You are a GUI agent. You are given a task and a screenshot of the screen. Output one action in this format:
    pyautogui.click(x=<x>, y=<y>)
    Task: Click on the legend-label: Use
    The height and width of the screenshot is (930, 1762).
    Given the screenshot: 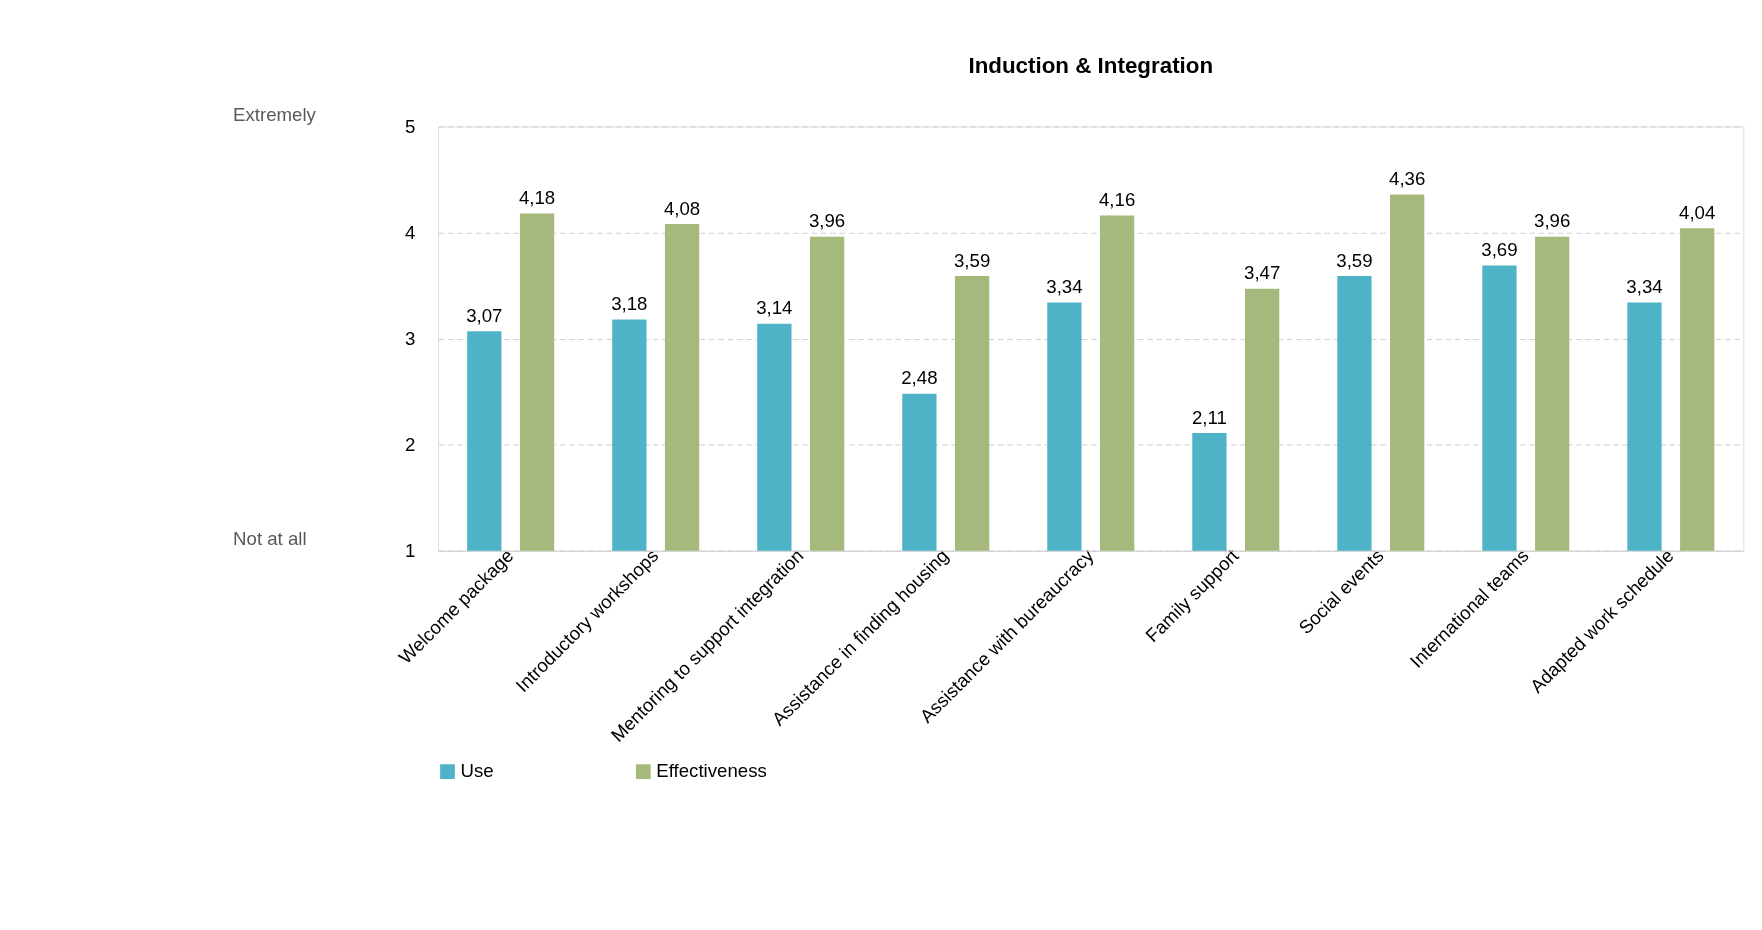 What is the action you would take?
    pyautogui.click(x=477, y=771)
    